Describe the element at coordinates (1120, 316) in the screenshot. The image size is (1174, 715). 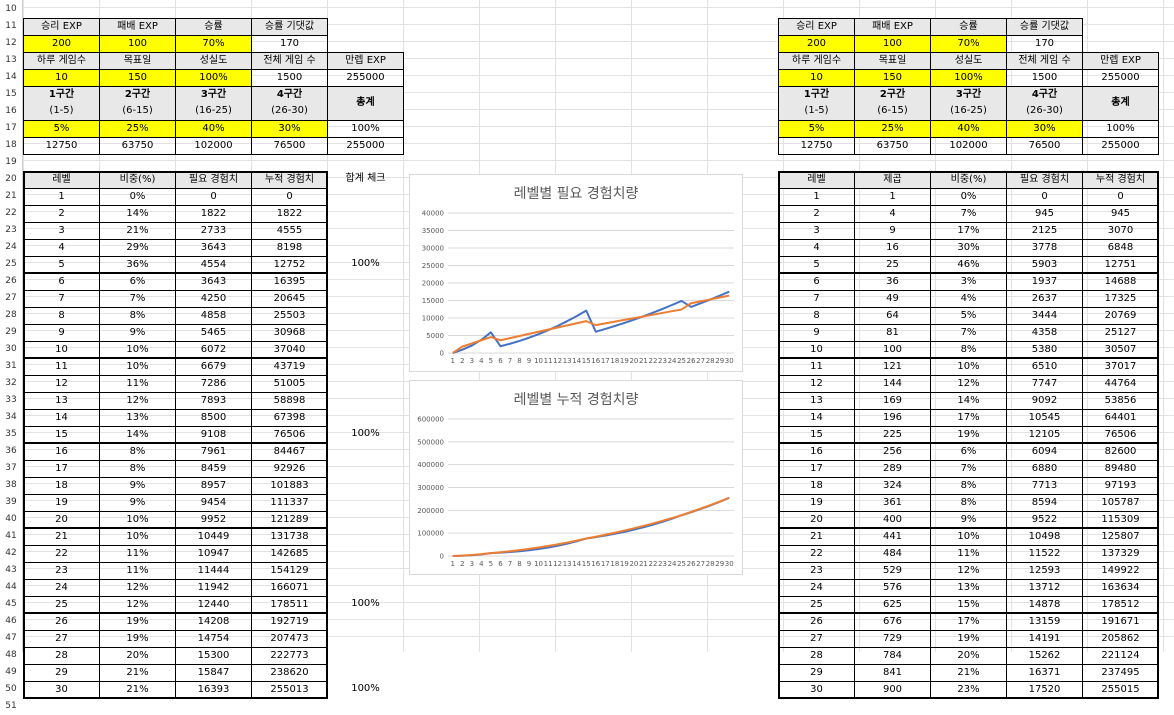
I see `table-cell: 20769` at that location.